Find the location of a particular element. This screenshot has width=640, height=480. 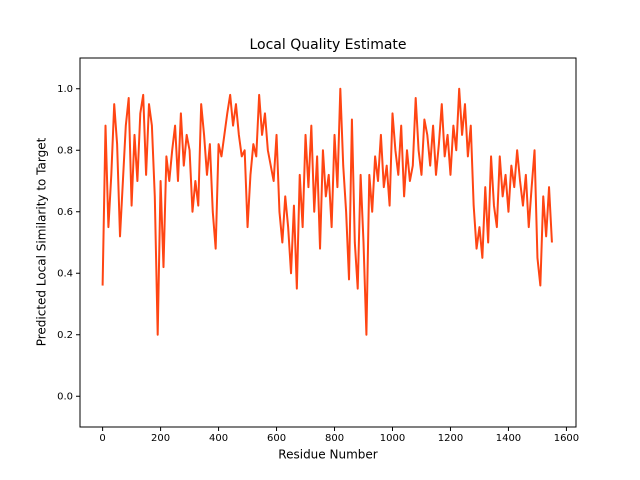

x-tick-label: 600 is located at coordinates (276, 438).